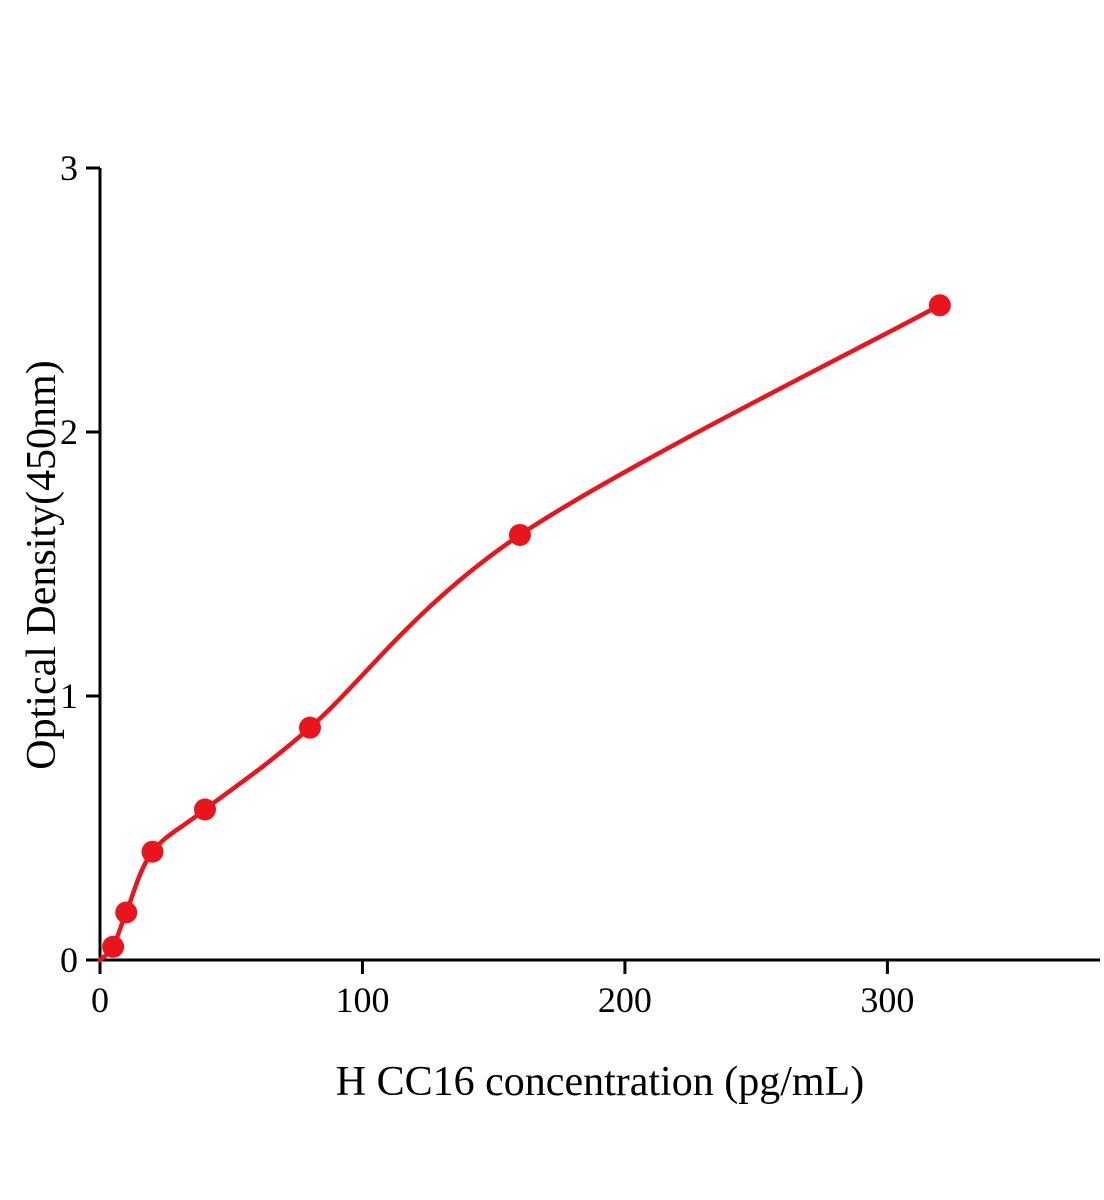 Image resolution: width=1104 pixels, height=1200 pixels. I want to click on x-tick-label: 100, so click(362, 1000).